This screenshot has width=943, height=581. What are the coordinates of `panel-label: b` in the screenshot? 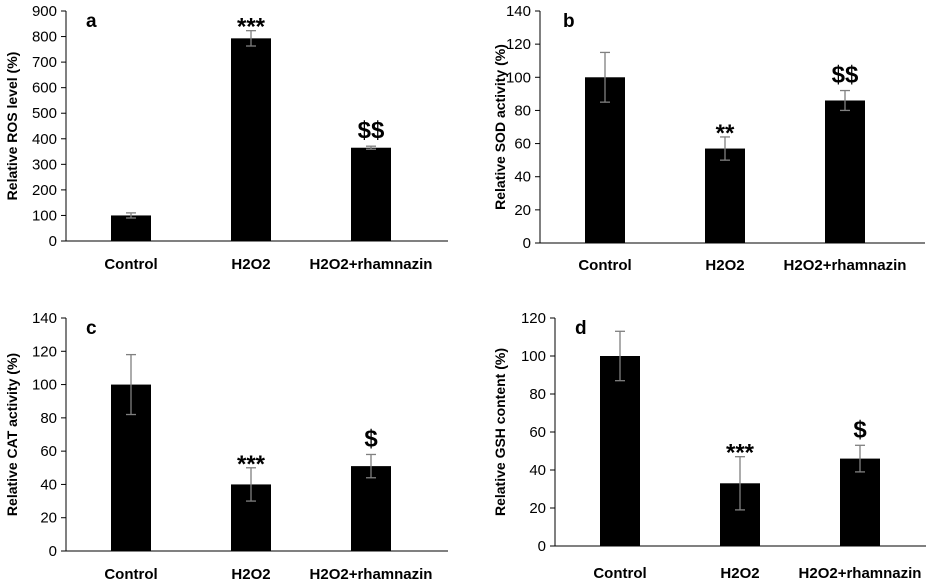 It's located at (569, 21).